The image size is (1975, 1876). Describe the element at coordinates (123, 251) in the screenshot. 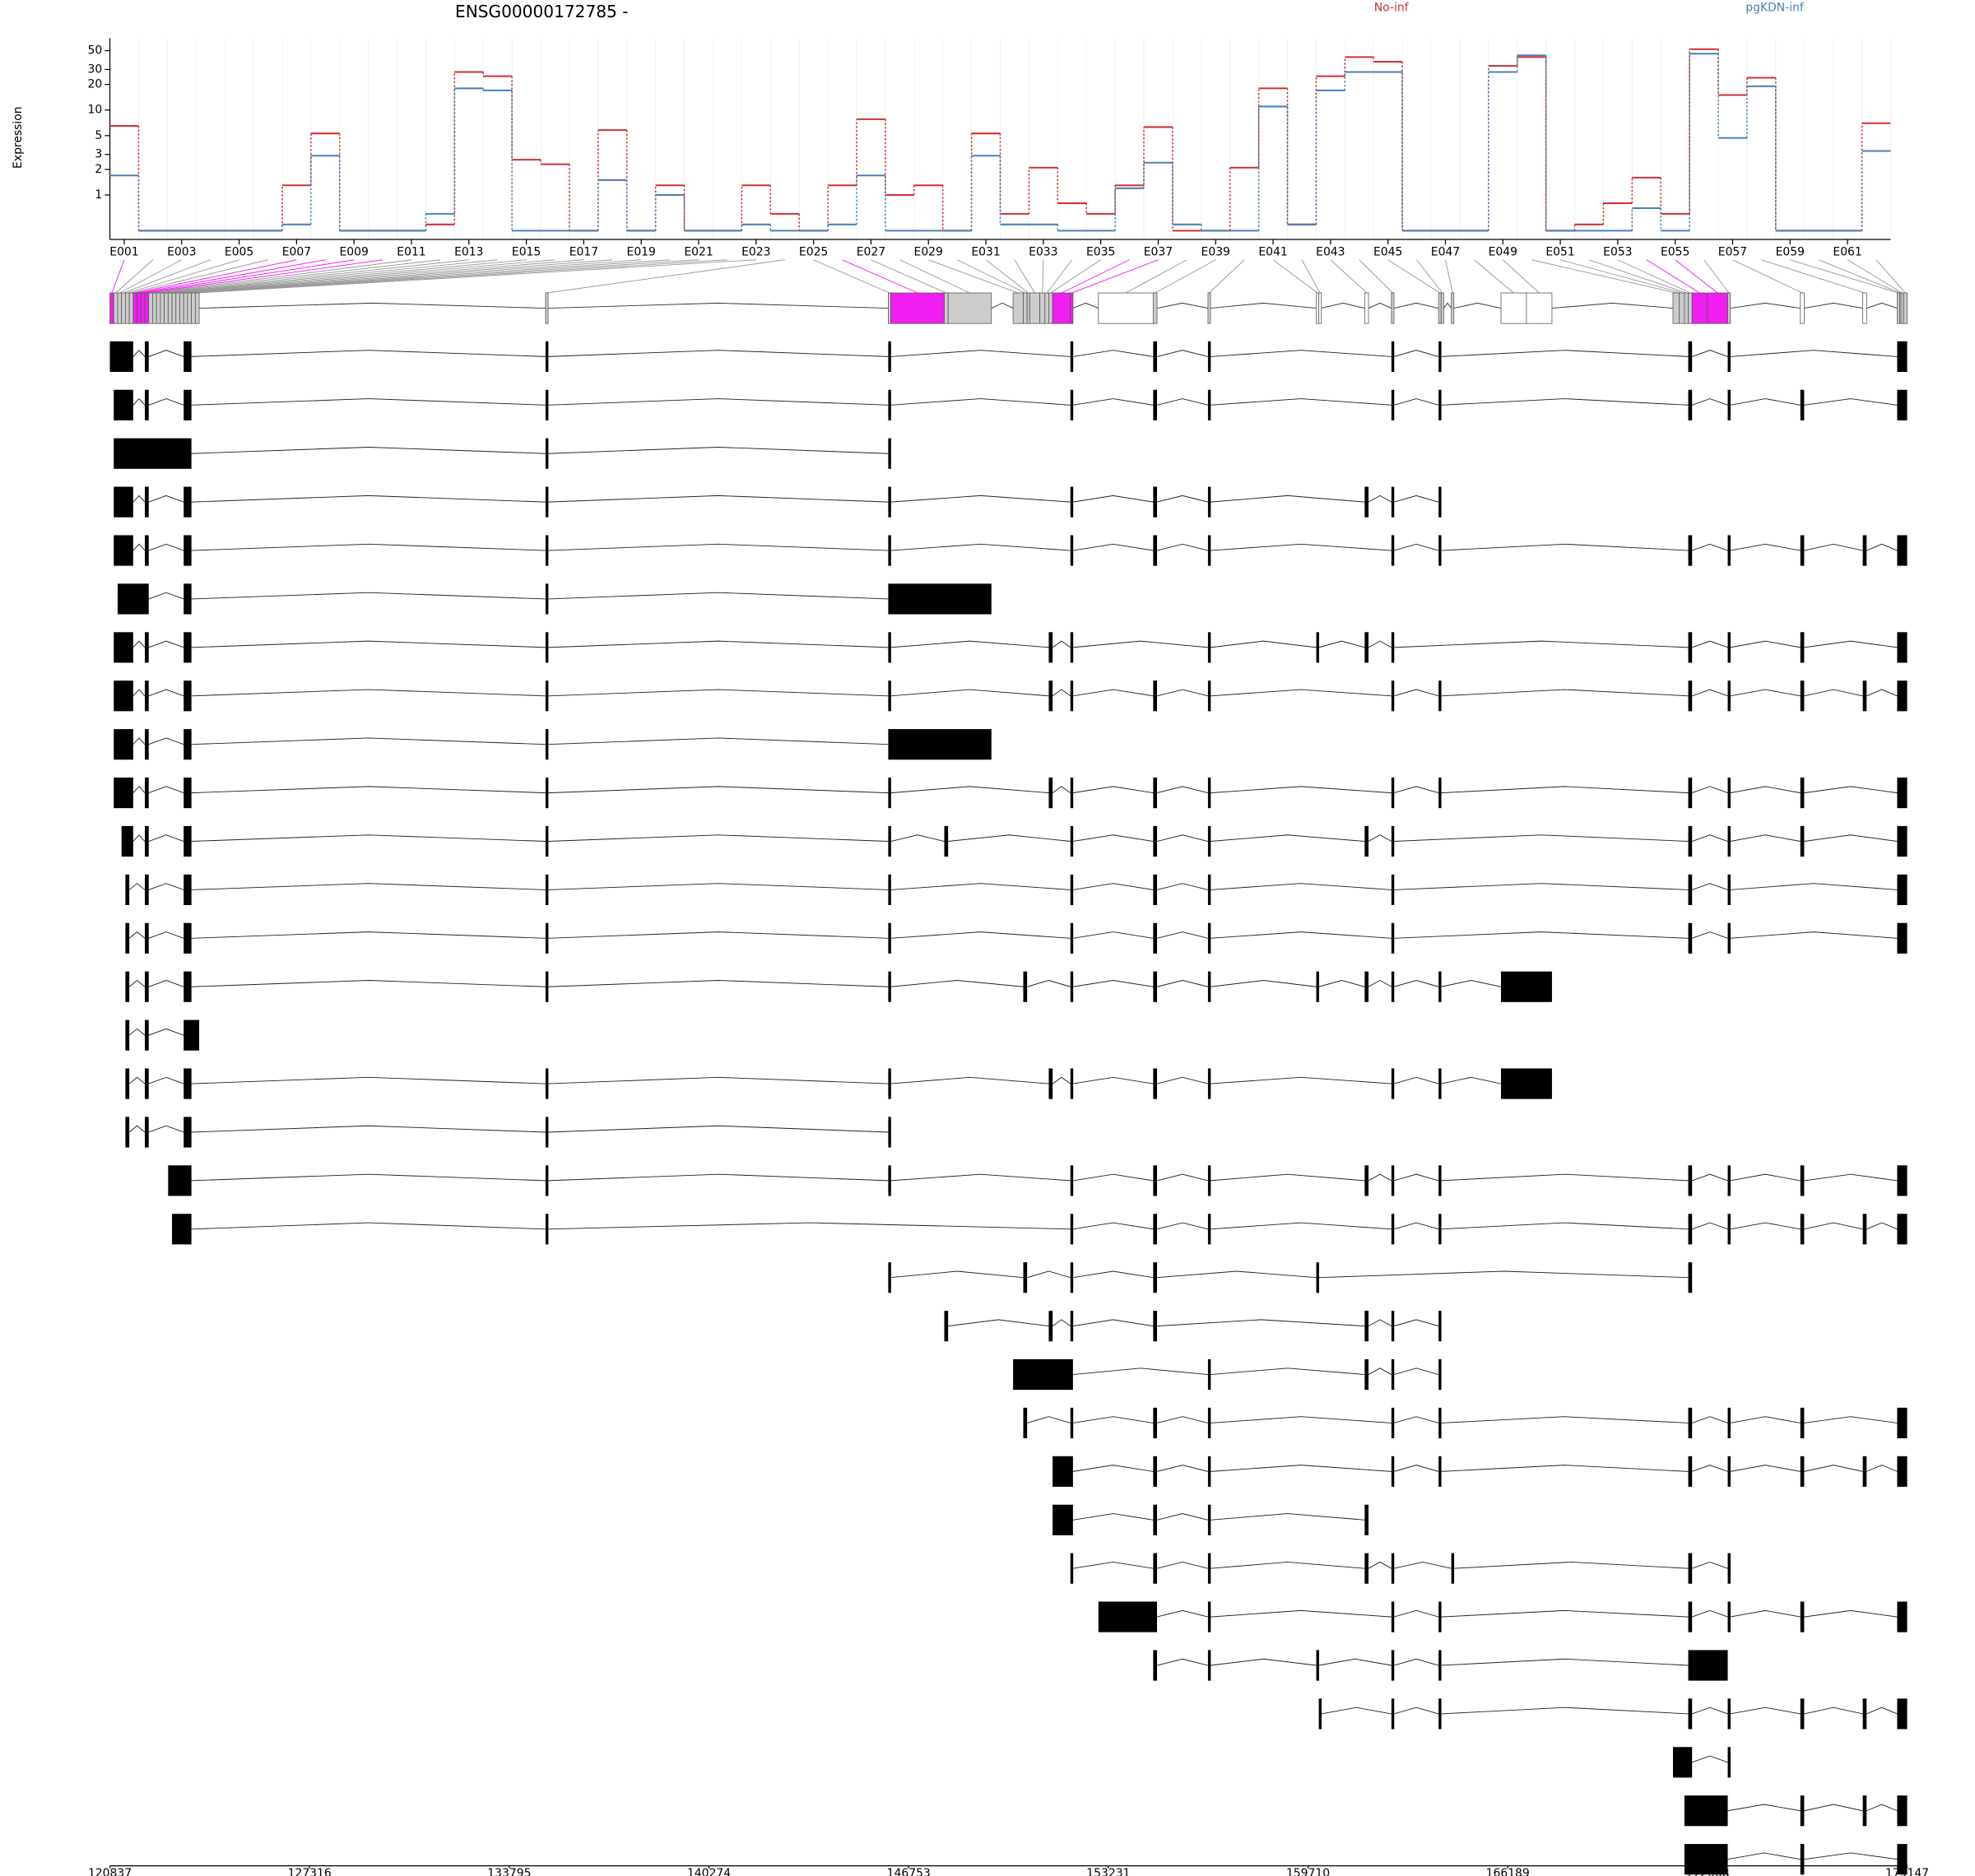

I see `x-tick-label: E001` at that location.